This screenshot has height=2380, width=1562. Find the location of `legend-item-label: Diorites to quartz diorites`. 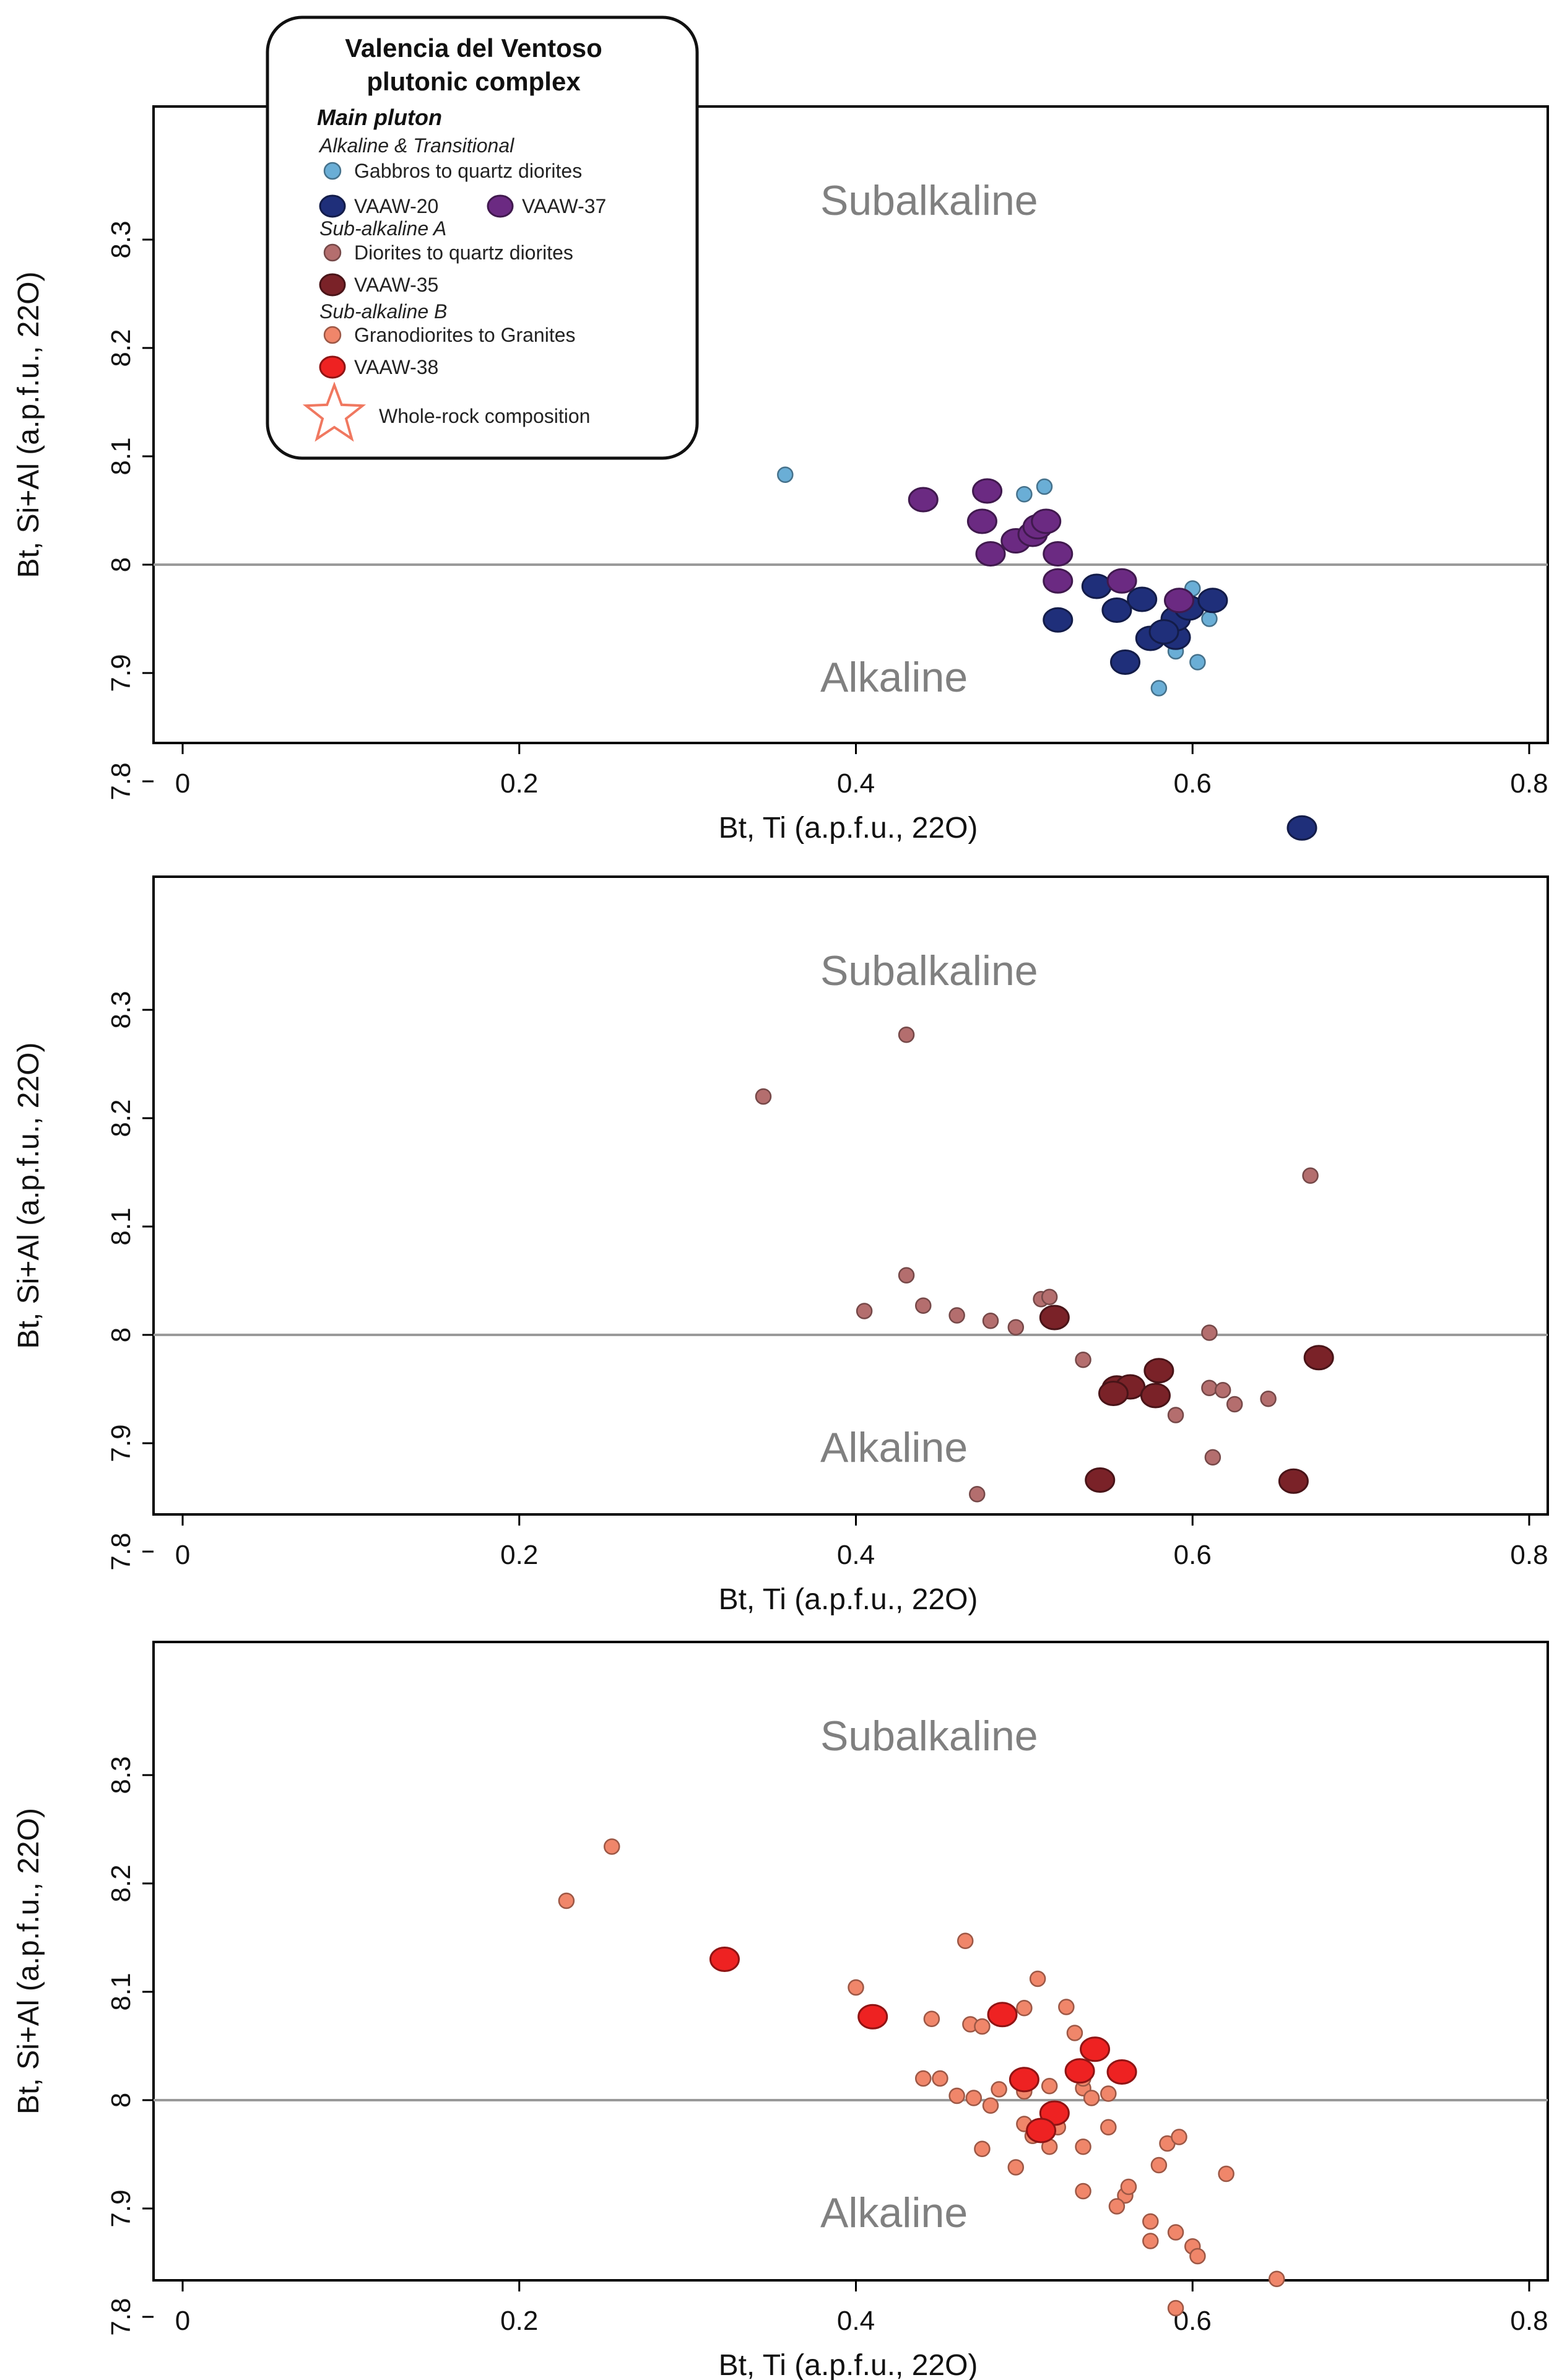

legend-item-label: Diorites to quartz diorites is located at coordinates (463, 252).